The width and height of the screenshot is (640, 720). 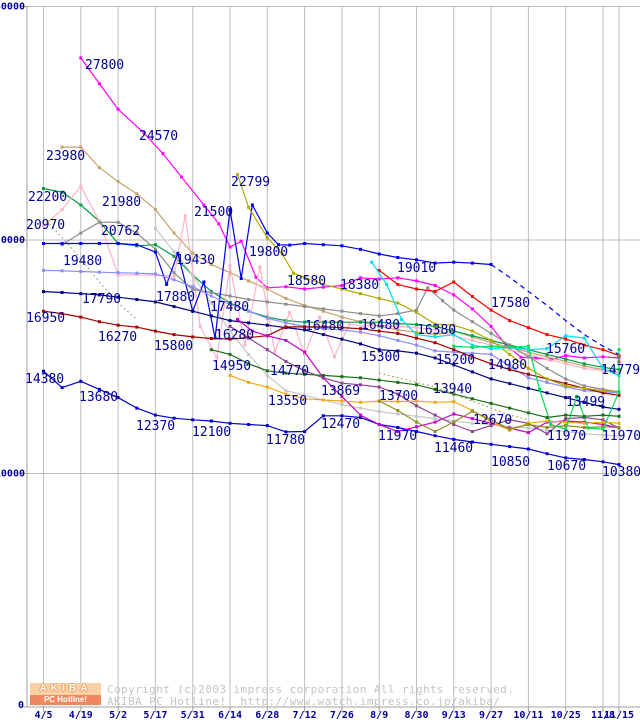 What do you see at coordinates (491, 310) in the screenshot?
I see `series-marker-red` at bounding box center [491, 310].